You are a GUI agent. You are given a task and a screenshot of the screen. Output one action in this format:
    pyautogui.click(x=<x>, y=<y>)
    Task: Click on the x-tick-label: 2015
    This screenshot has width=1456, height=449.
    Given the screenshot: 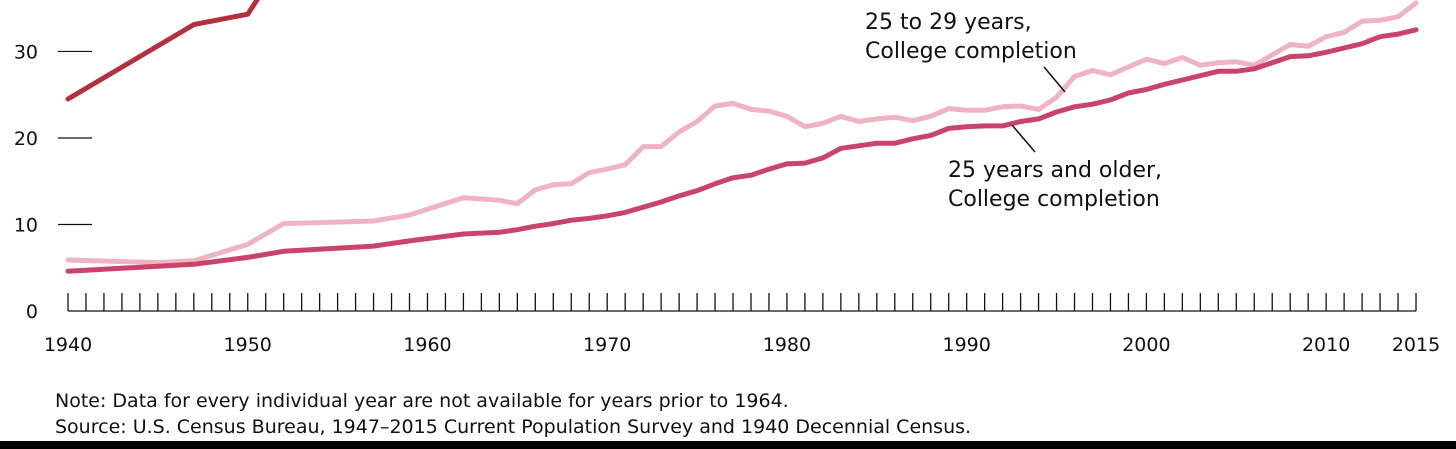 What is the action you would take?
    pyautogui.click(x=1416, y=345)
    